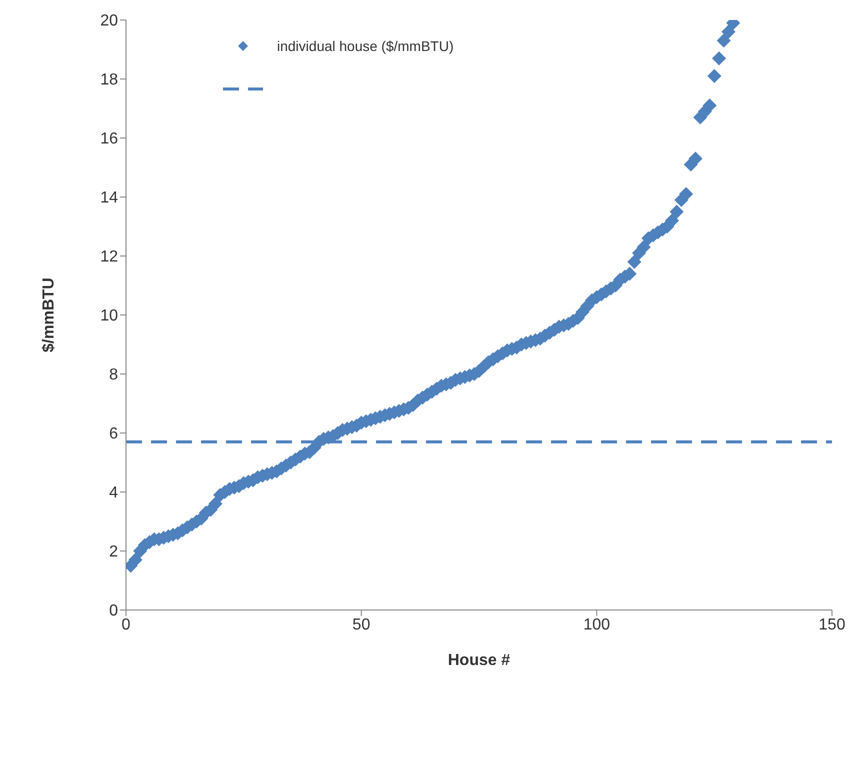  Describe the element at coordinates (361, 625) in the screenshot. I see `x-tick-label: 50` at that location.